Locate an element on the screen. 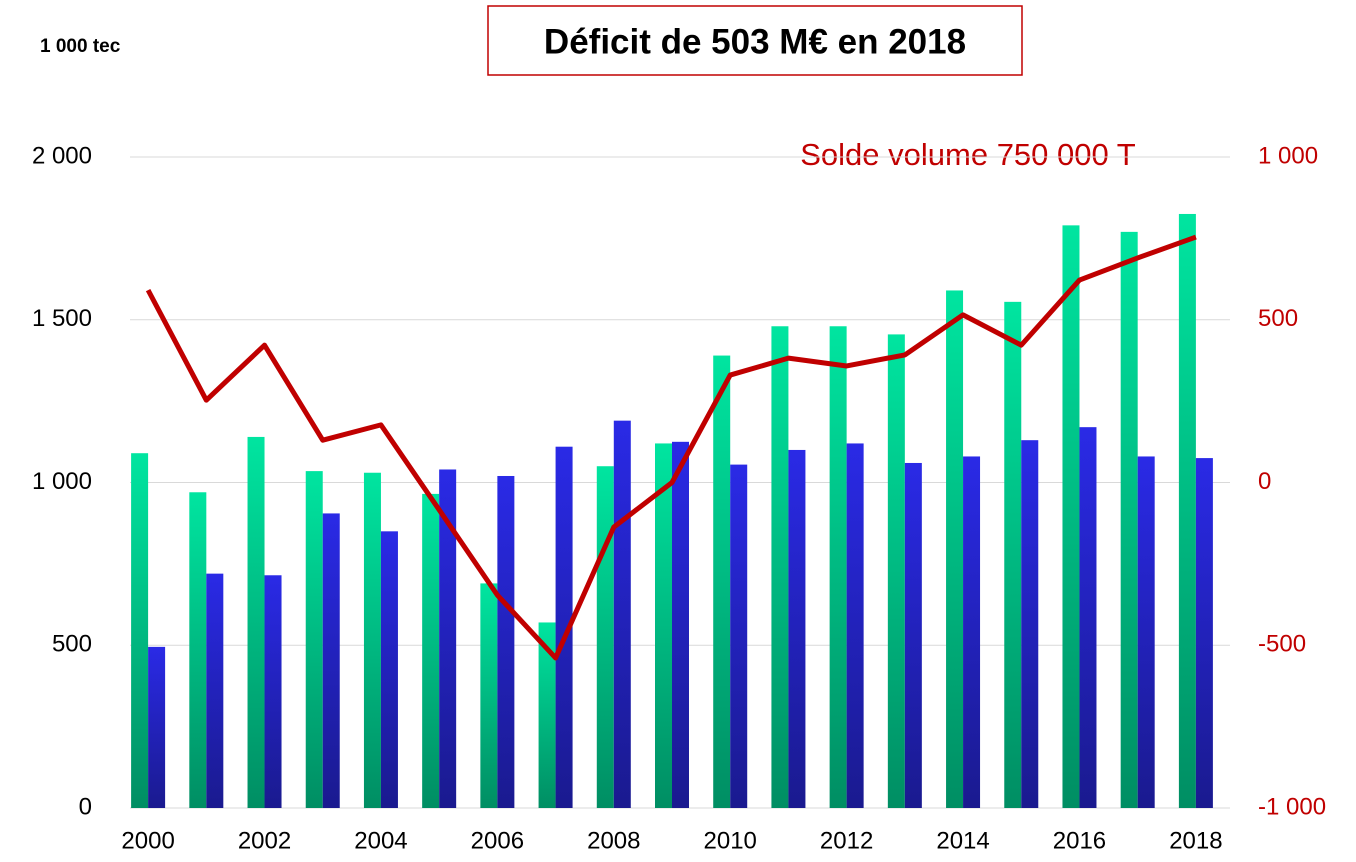  x-tick-label: 2002 is located at coordinates (264, 840).